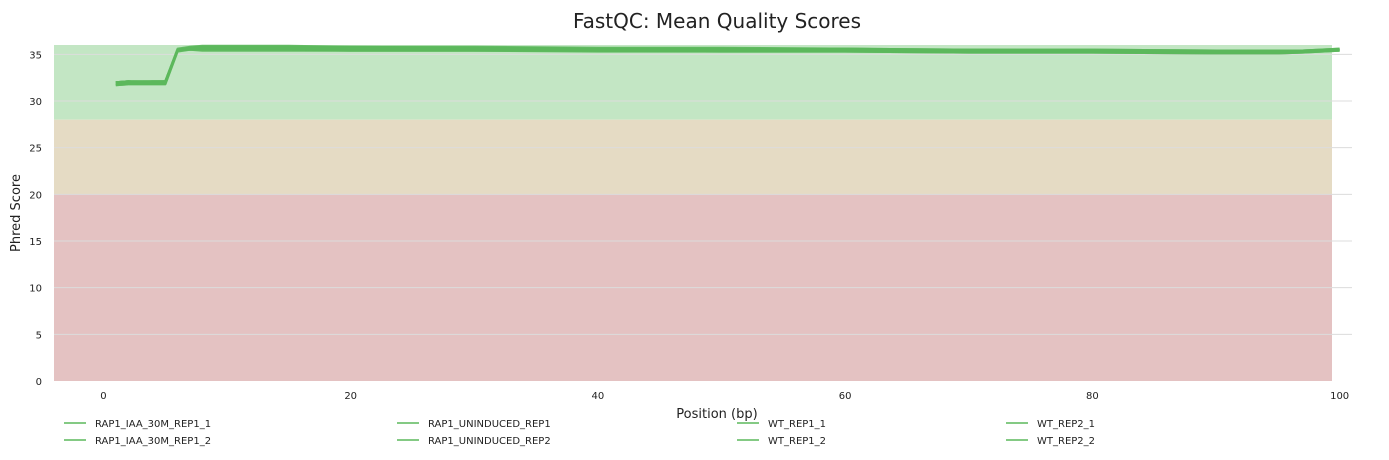 Image resolution: width=1389 pixels, height=460 pixels. I want to click on legend-item-WT_REP2_2: WT_REP2_2, so click(1050, 441).